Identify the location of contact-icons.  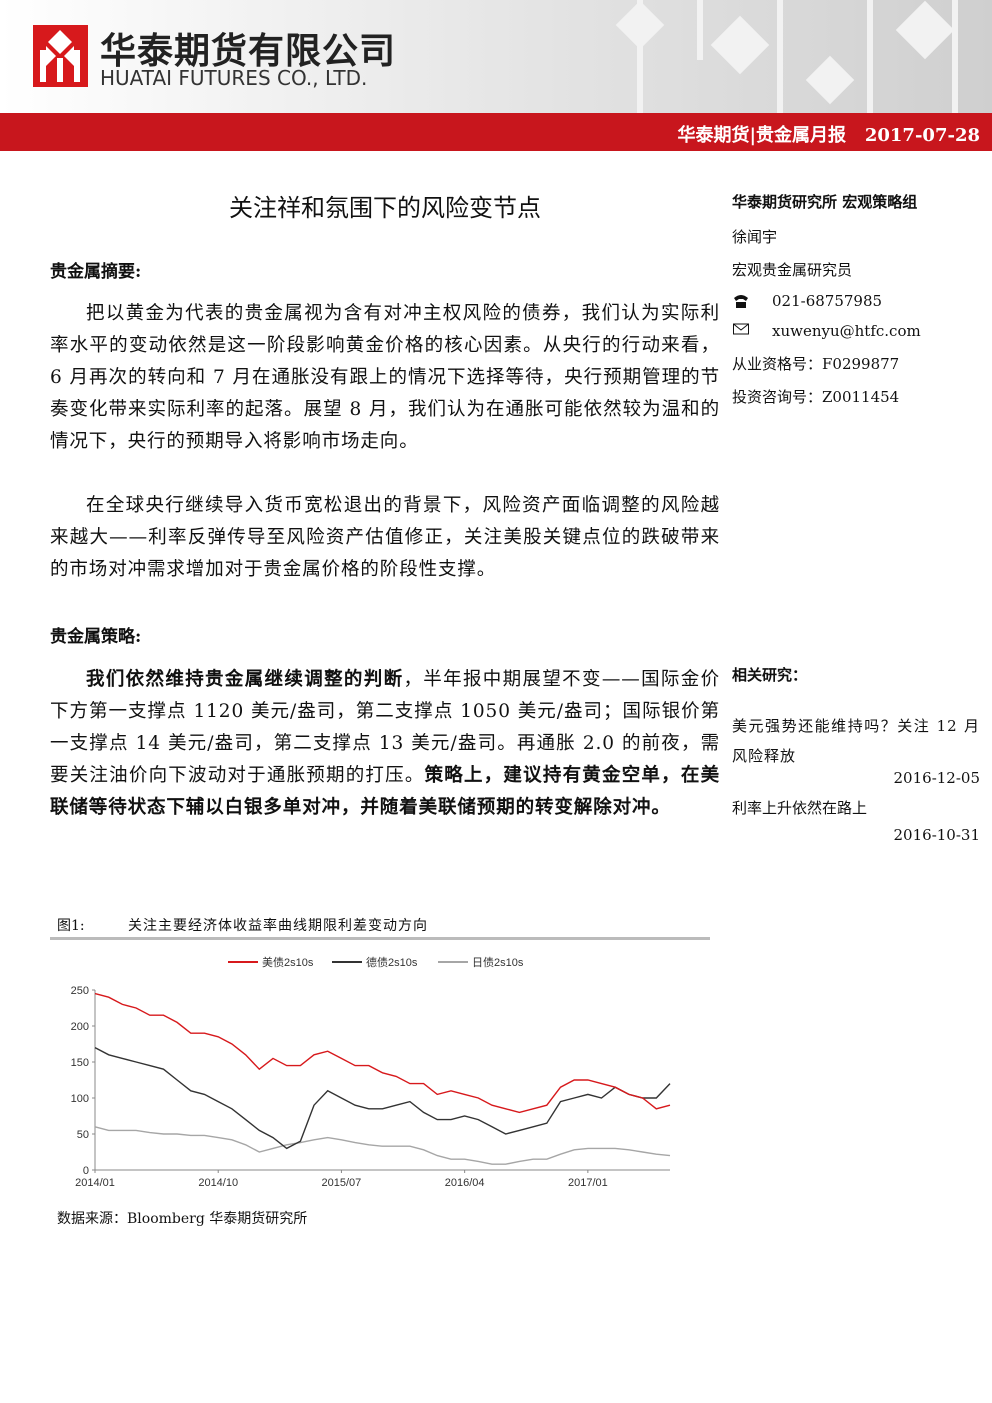
(741, 315).